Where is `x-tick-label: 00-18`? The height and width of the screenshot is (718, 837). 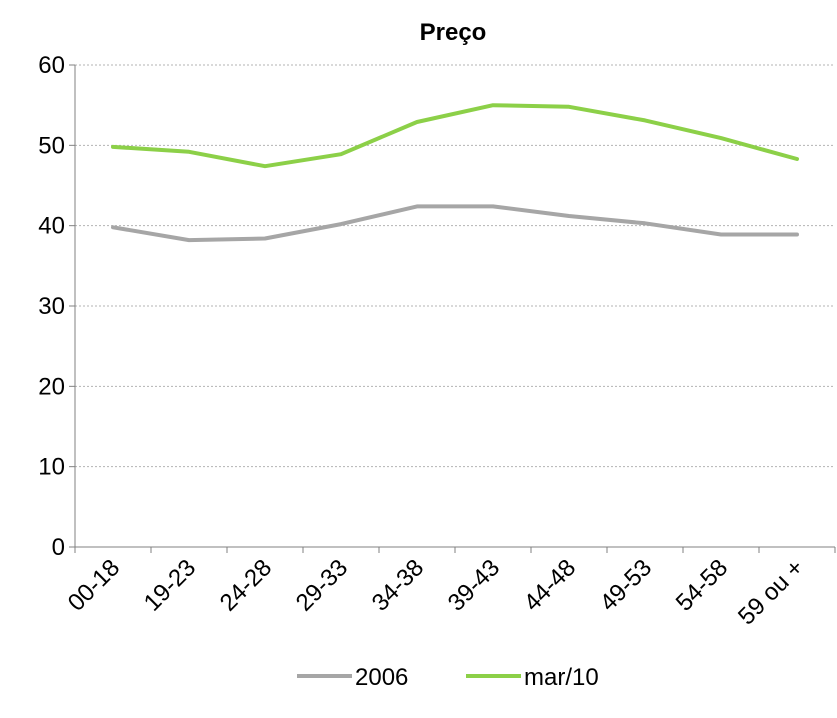
x-tick-label: 00-18 is located at coordinates (94, 585).